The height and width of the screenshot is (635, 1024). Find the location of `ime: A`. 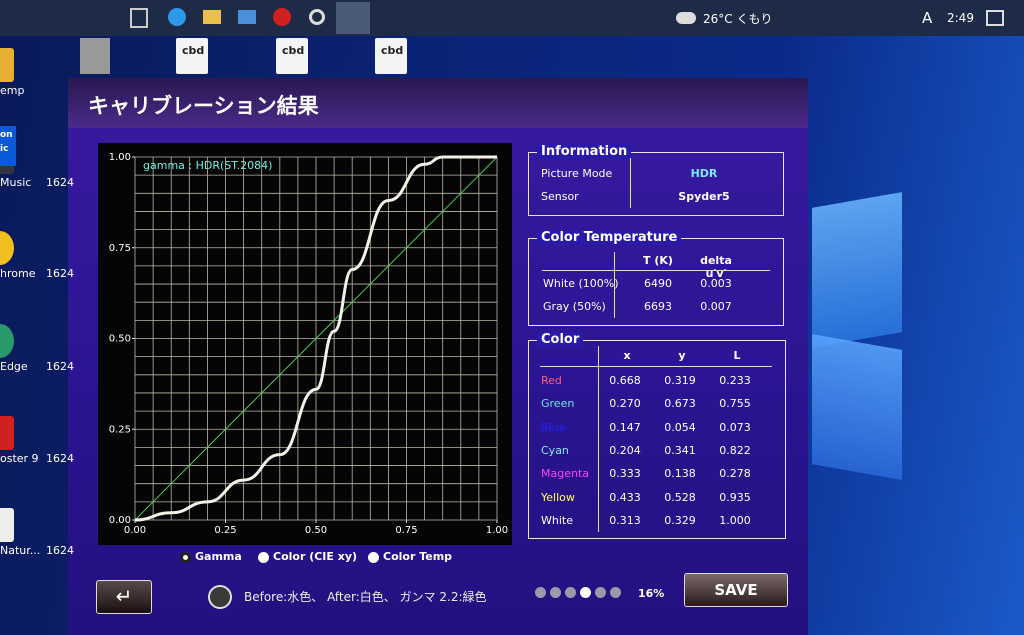

ime: A is located at coordinates (927, 18).